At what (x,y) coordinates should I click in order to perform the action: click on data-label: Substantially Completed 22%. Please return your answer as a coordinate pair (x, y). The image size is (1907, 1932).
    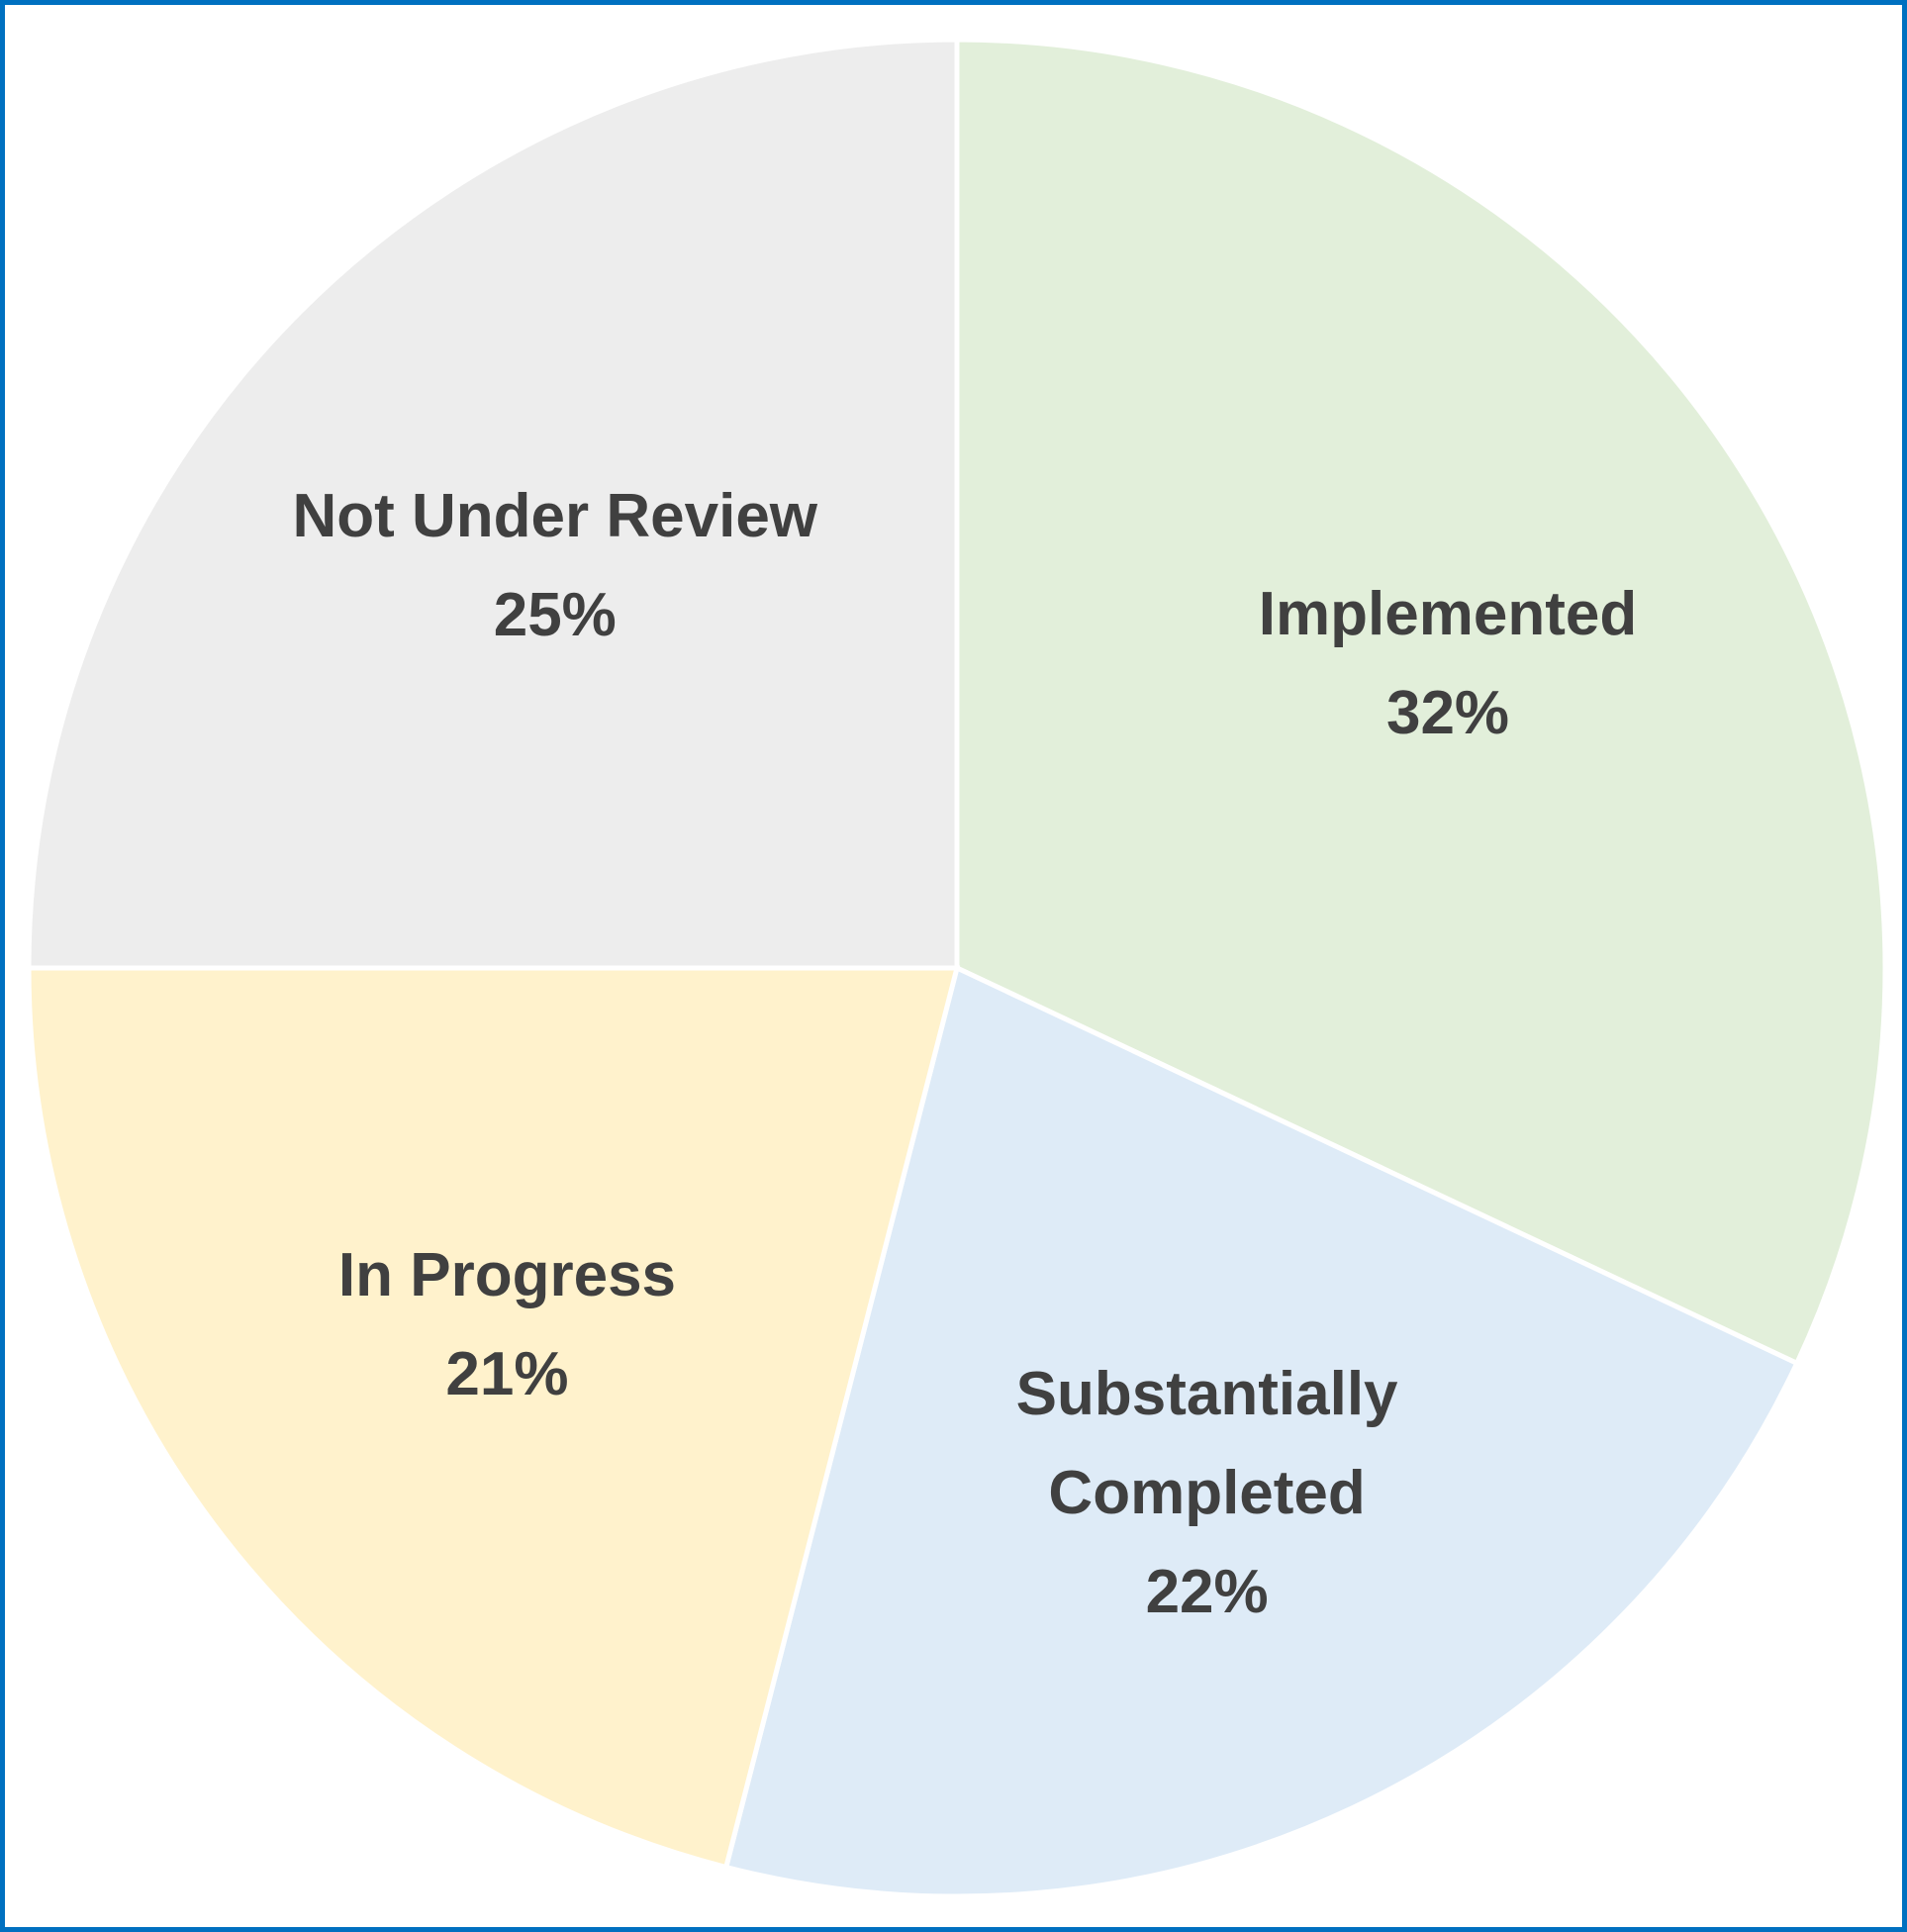
    Looking at the image, I should click on (1207, 1493).